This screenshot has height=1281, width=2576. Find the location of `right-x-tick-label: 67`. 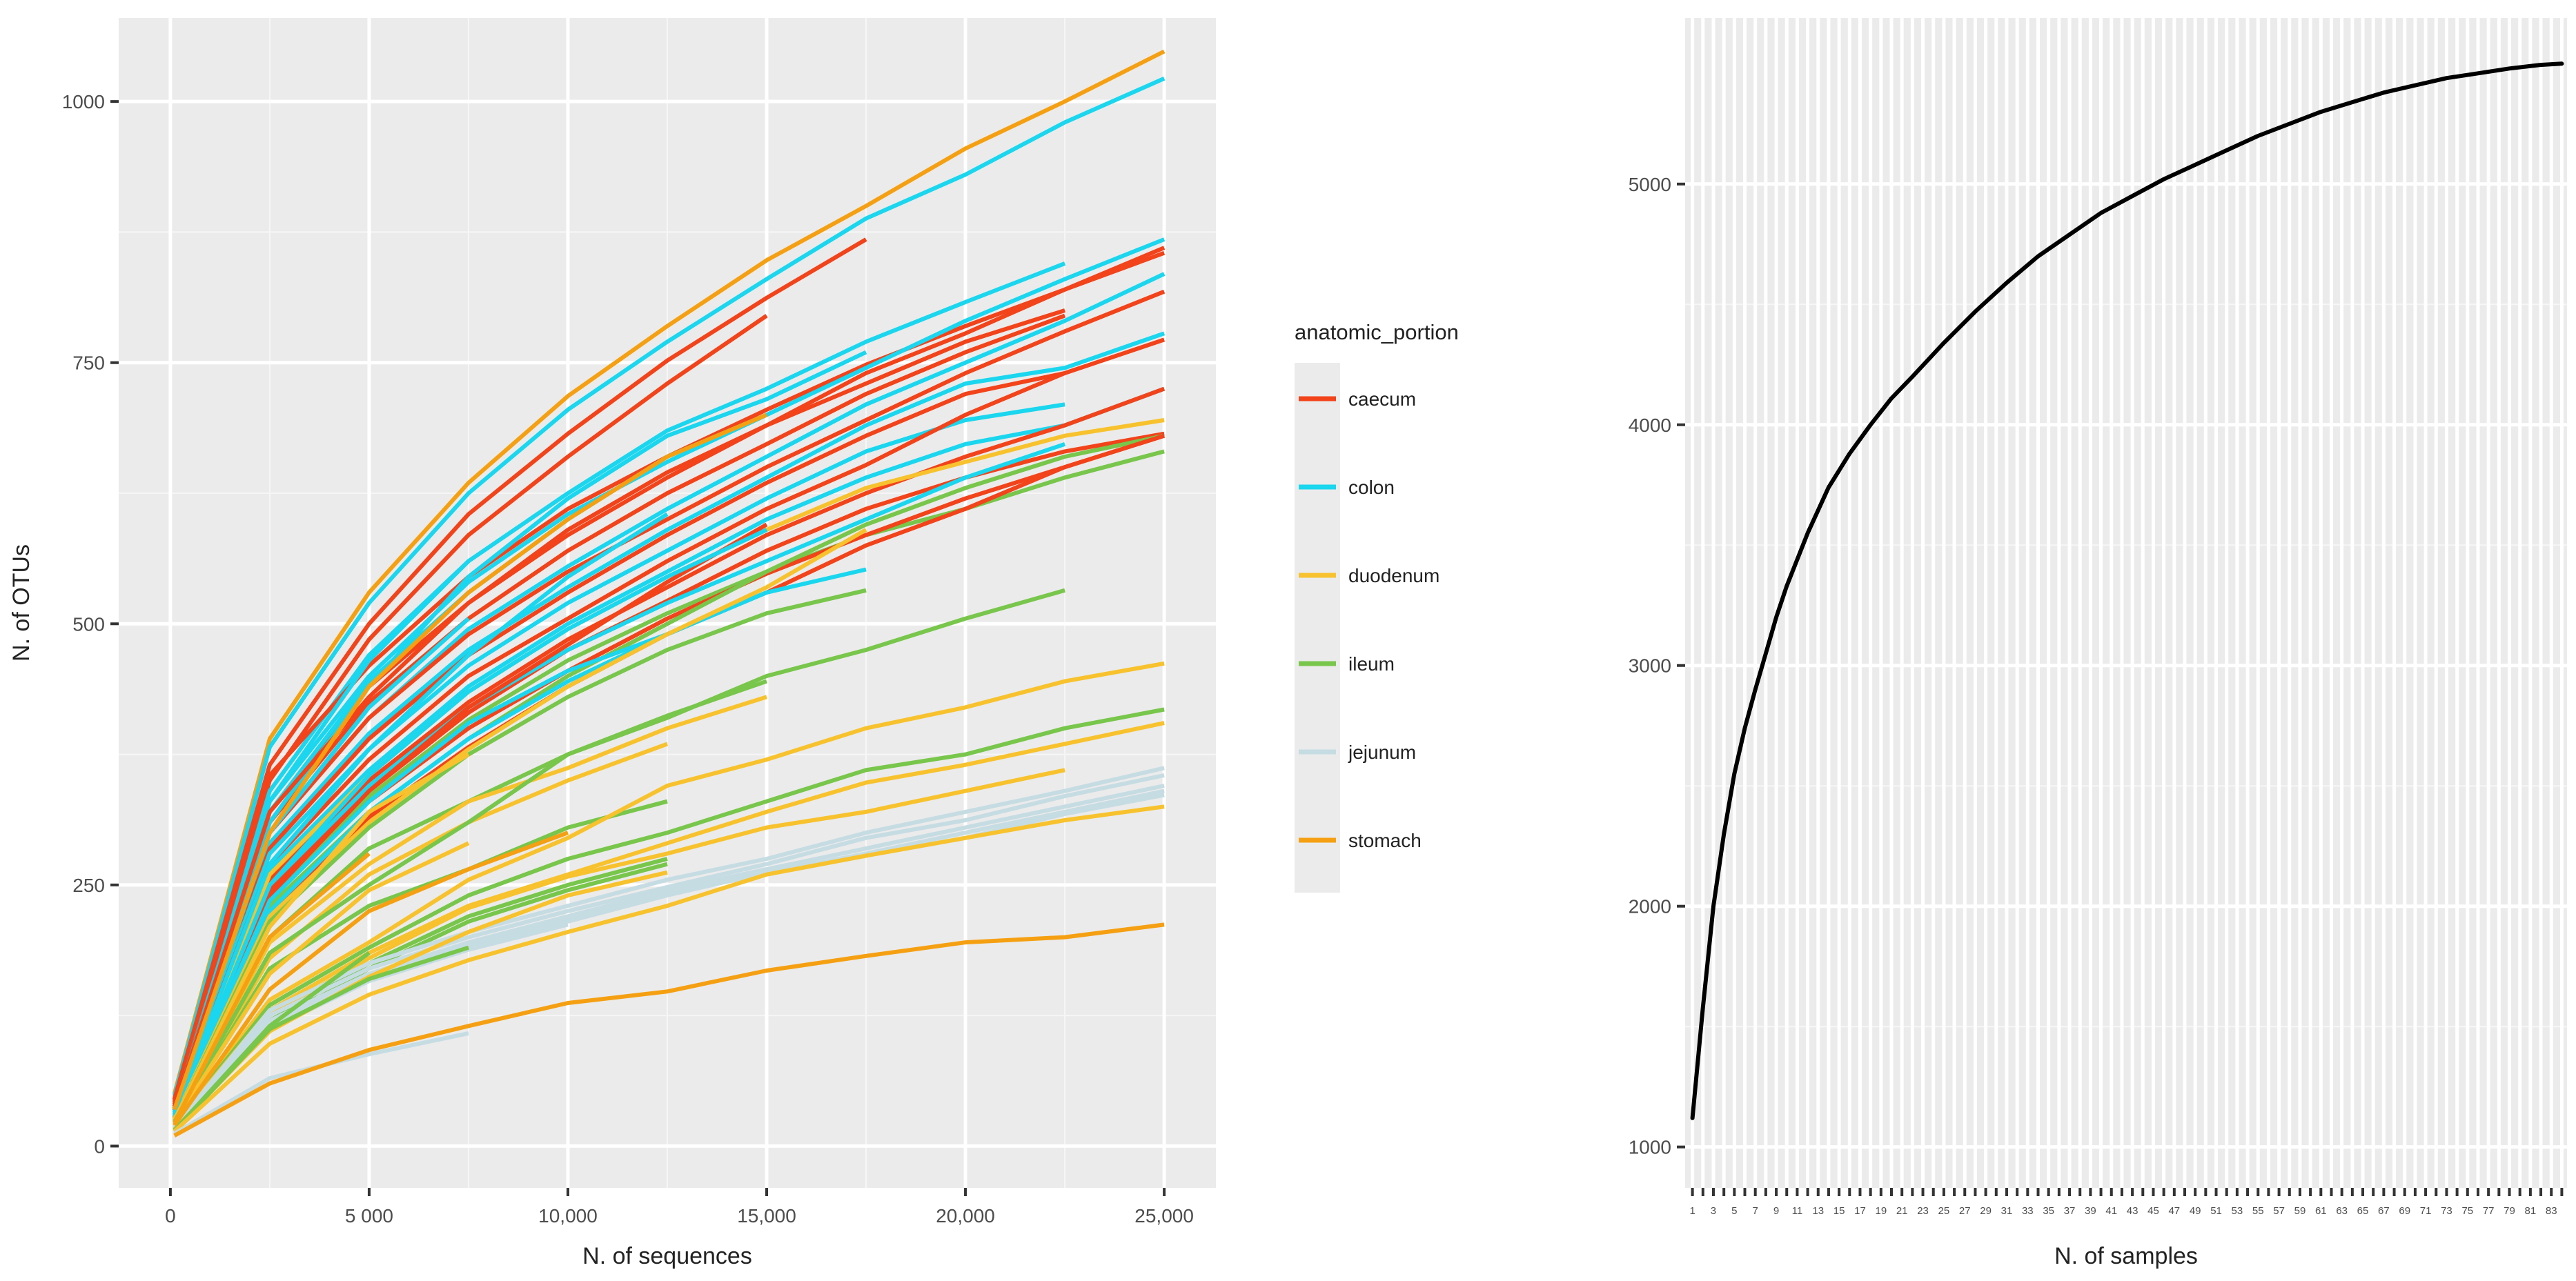

right-x-tick-label: 67 is located at coordinates (2384, 1211).